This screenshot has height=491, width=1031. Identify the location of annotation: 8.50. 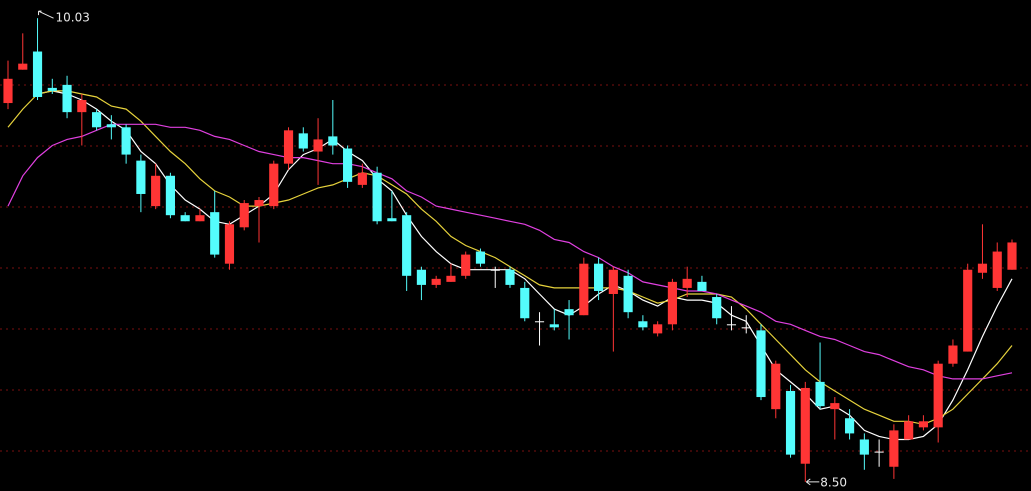
(826, 482).